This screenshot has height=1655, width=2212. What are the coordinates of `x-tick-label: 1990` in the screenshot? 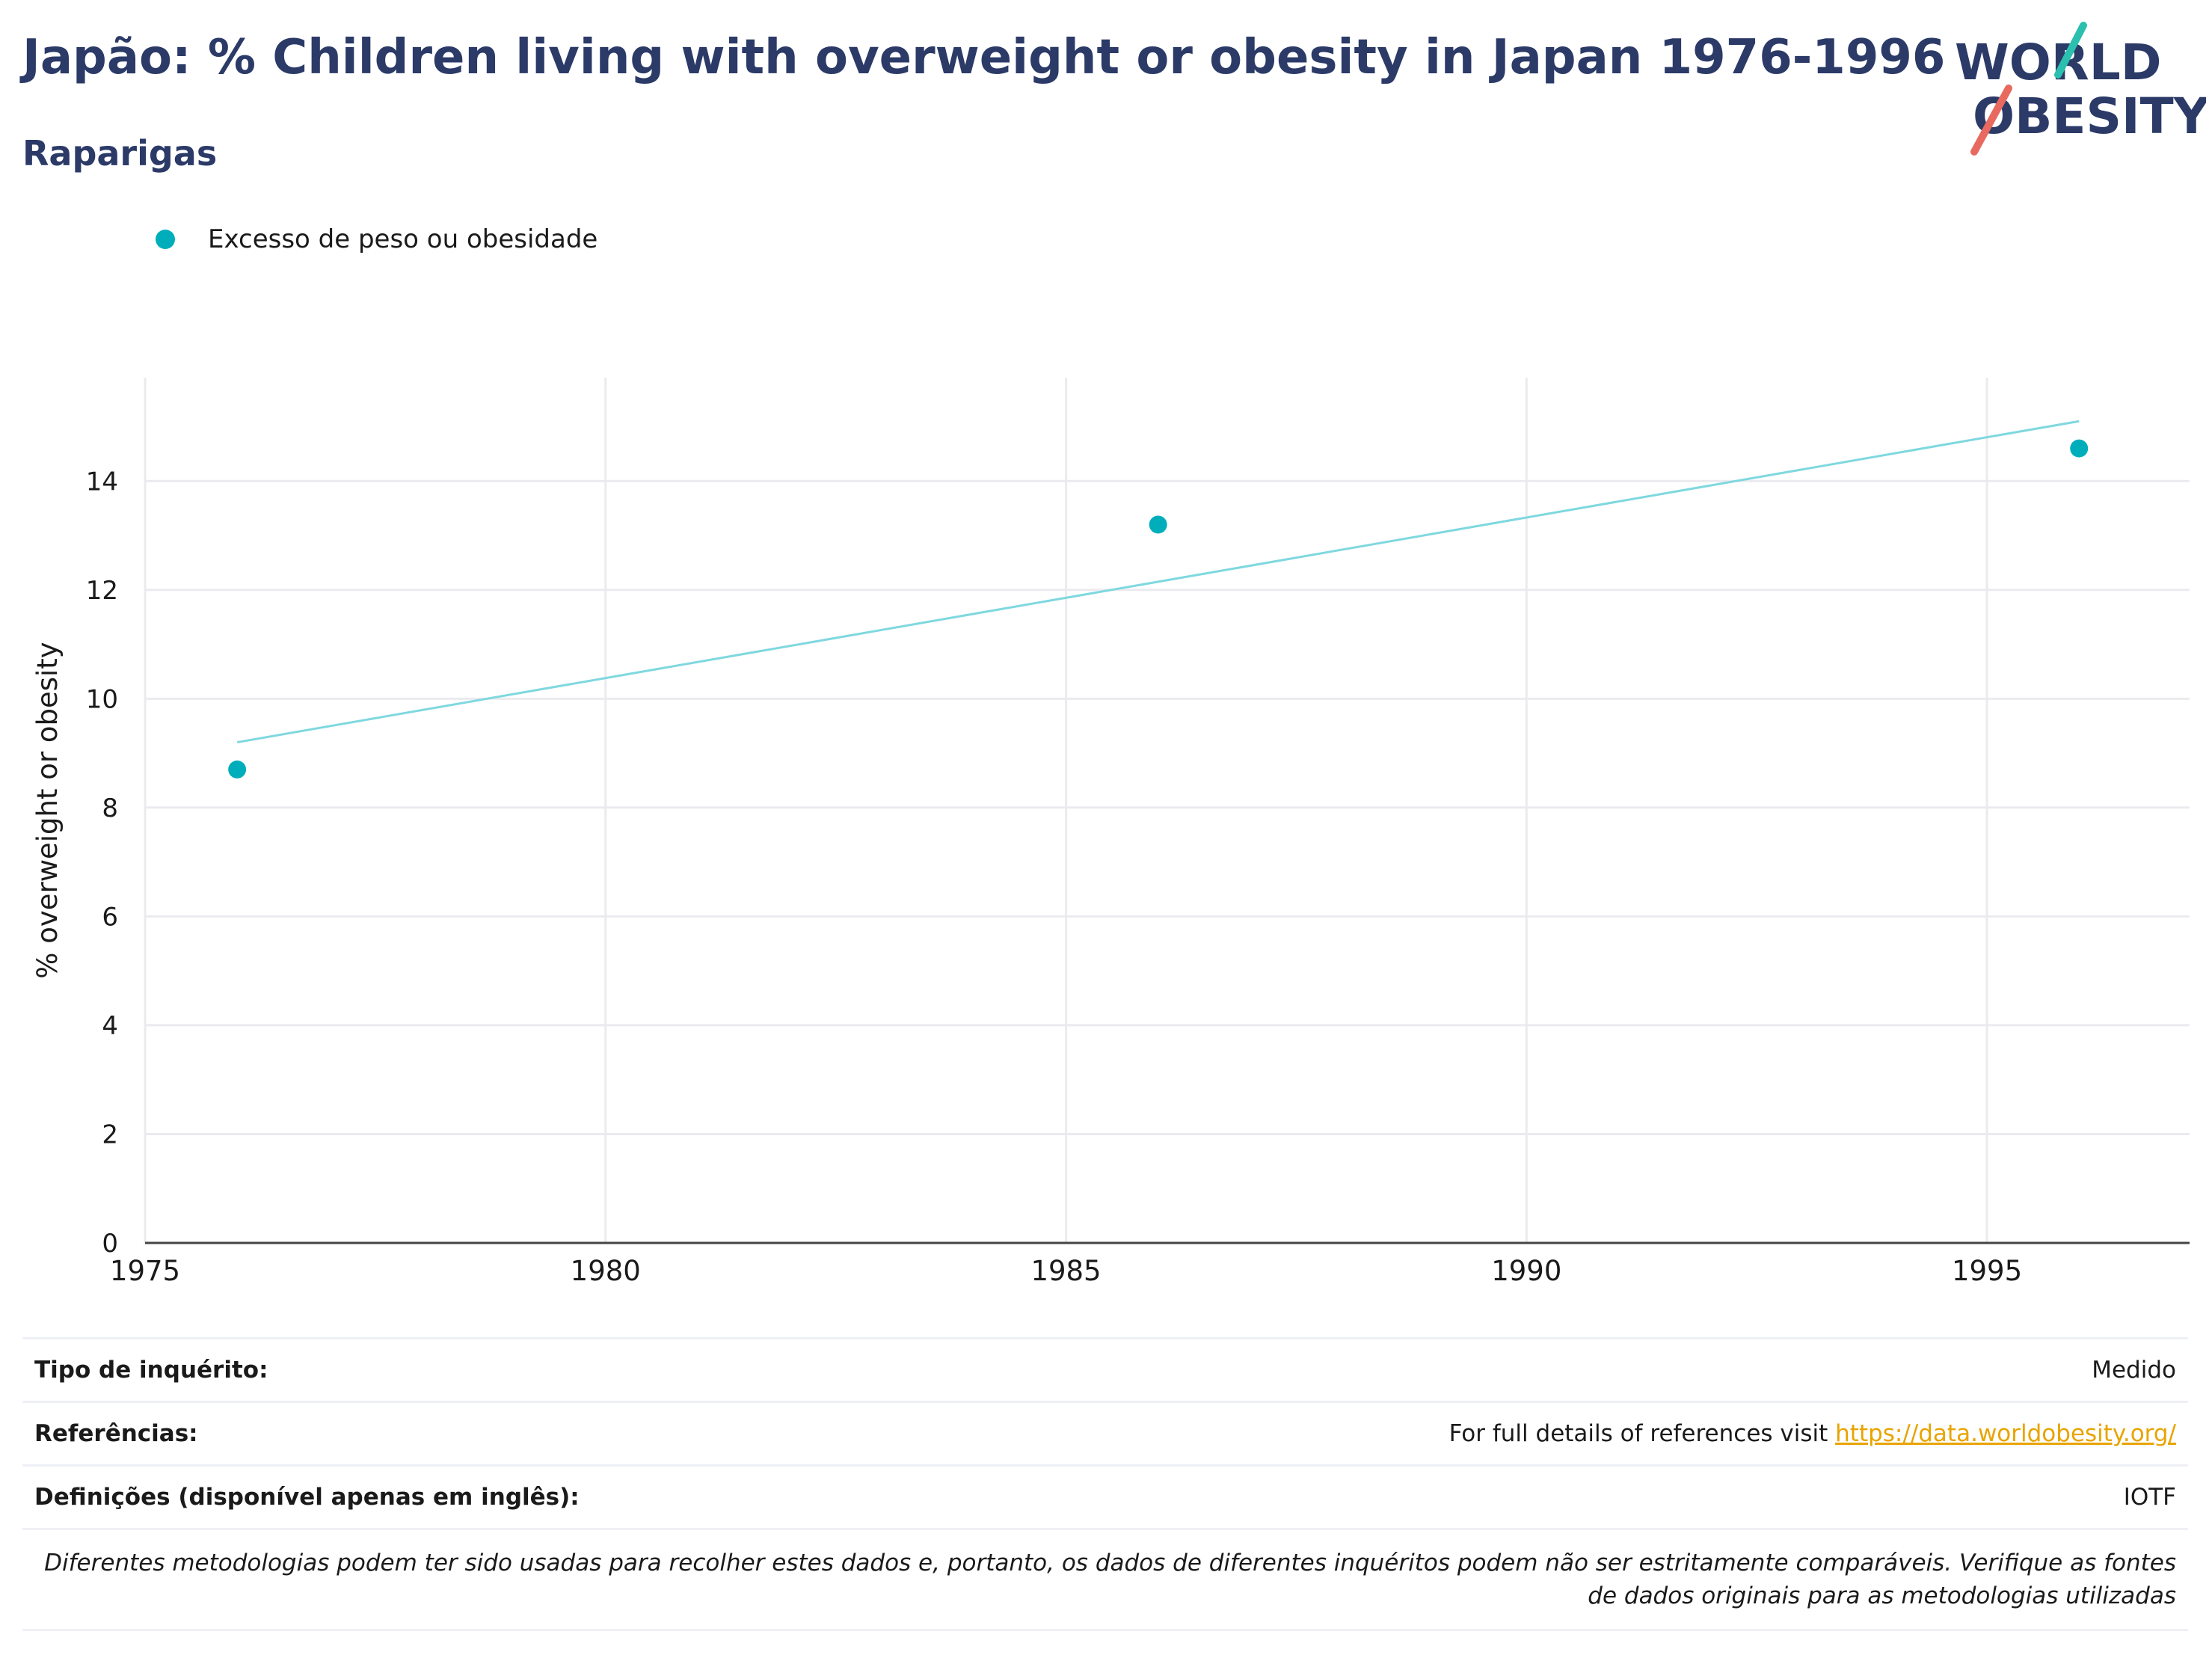 It's located at (1526, 1271).